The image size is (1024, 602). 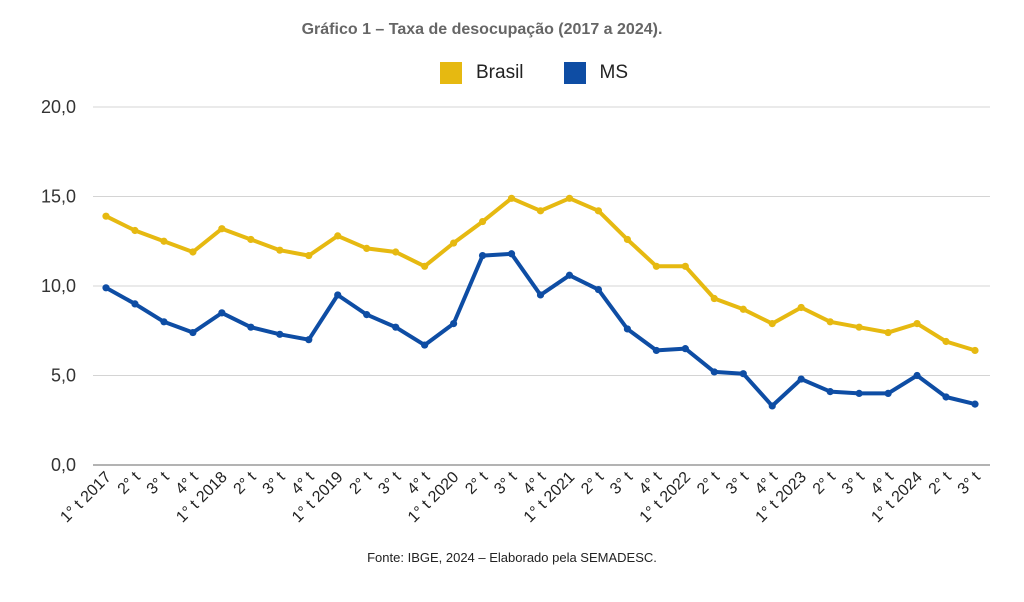 I want to click on legend-swatch-ms, so click(x=574, y=73).